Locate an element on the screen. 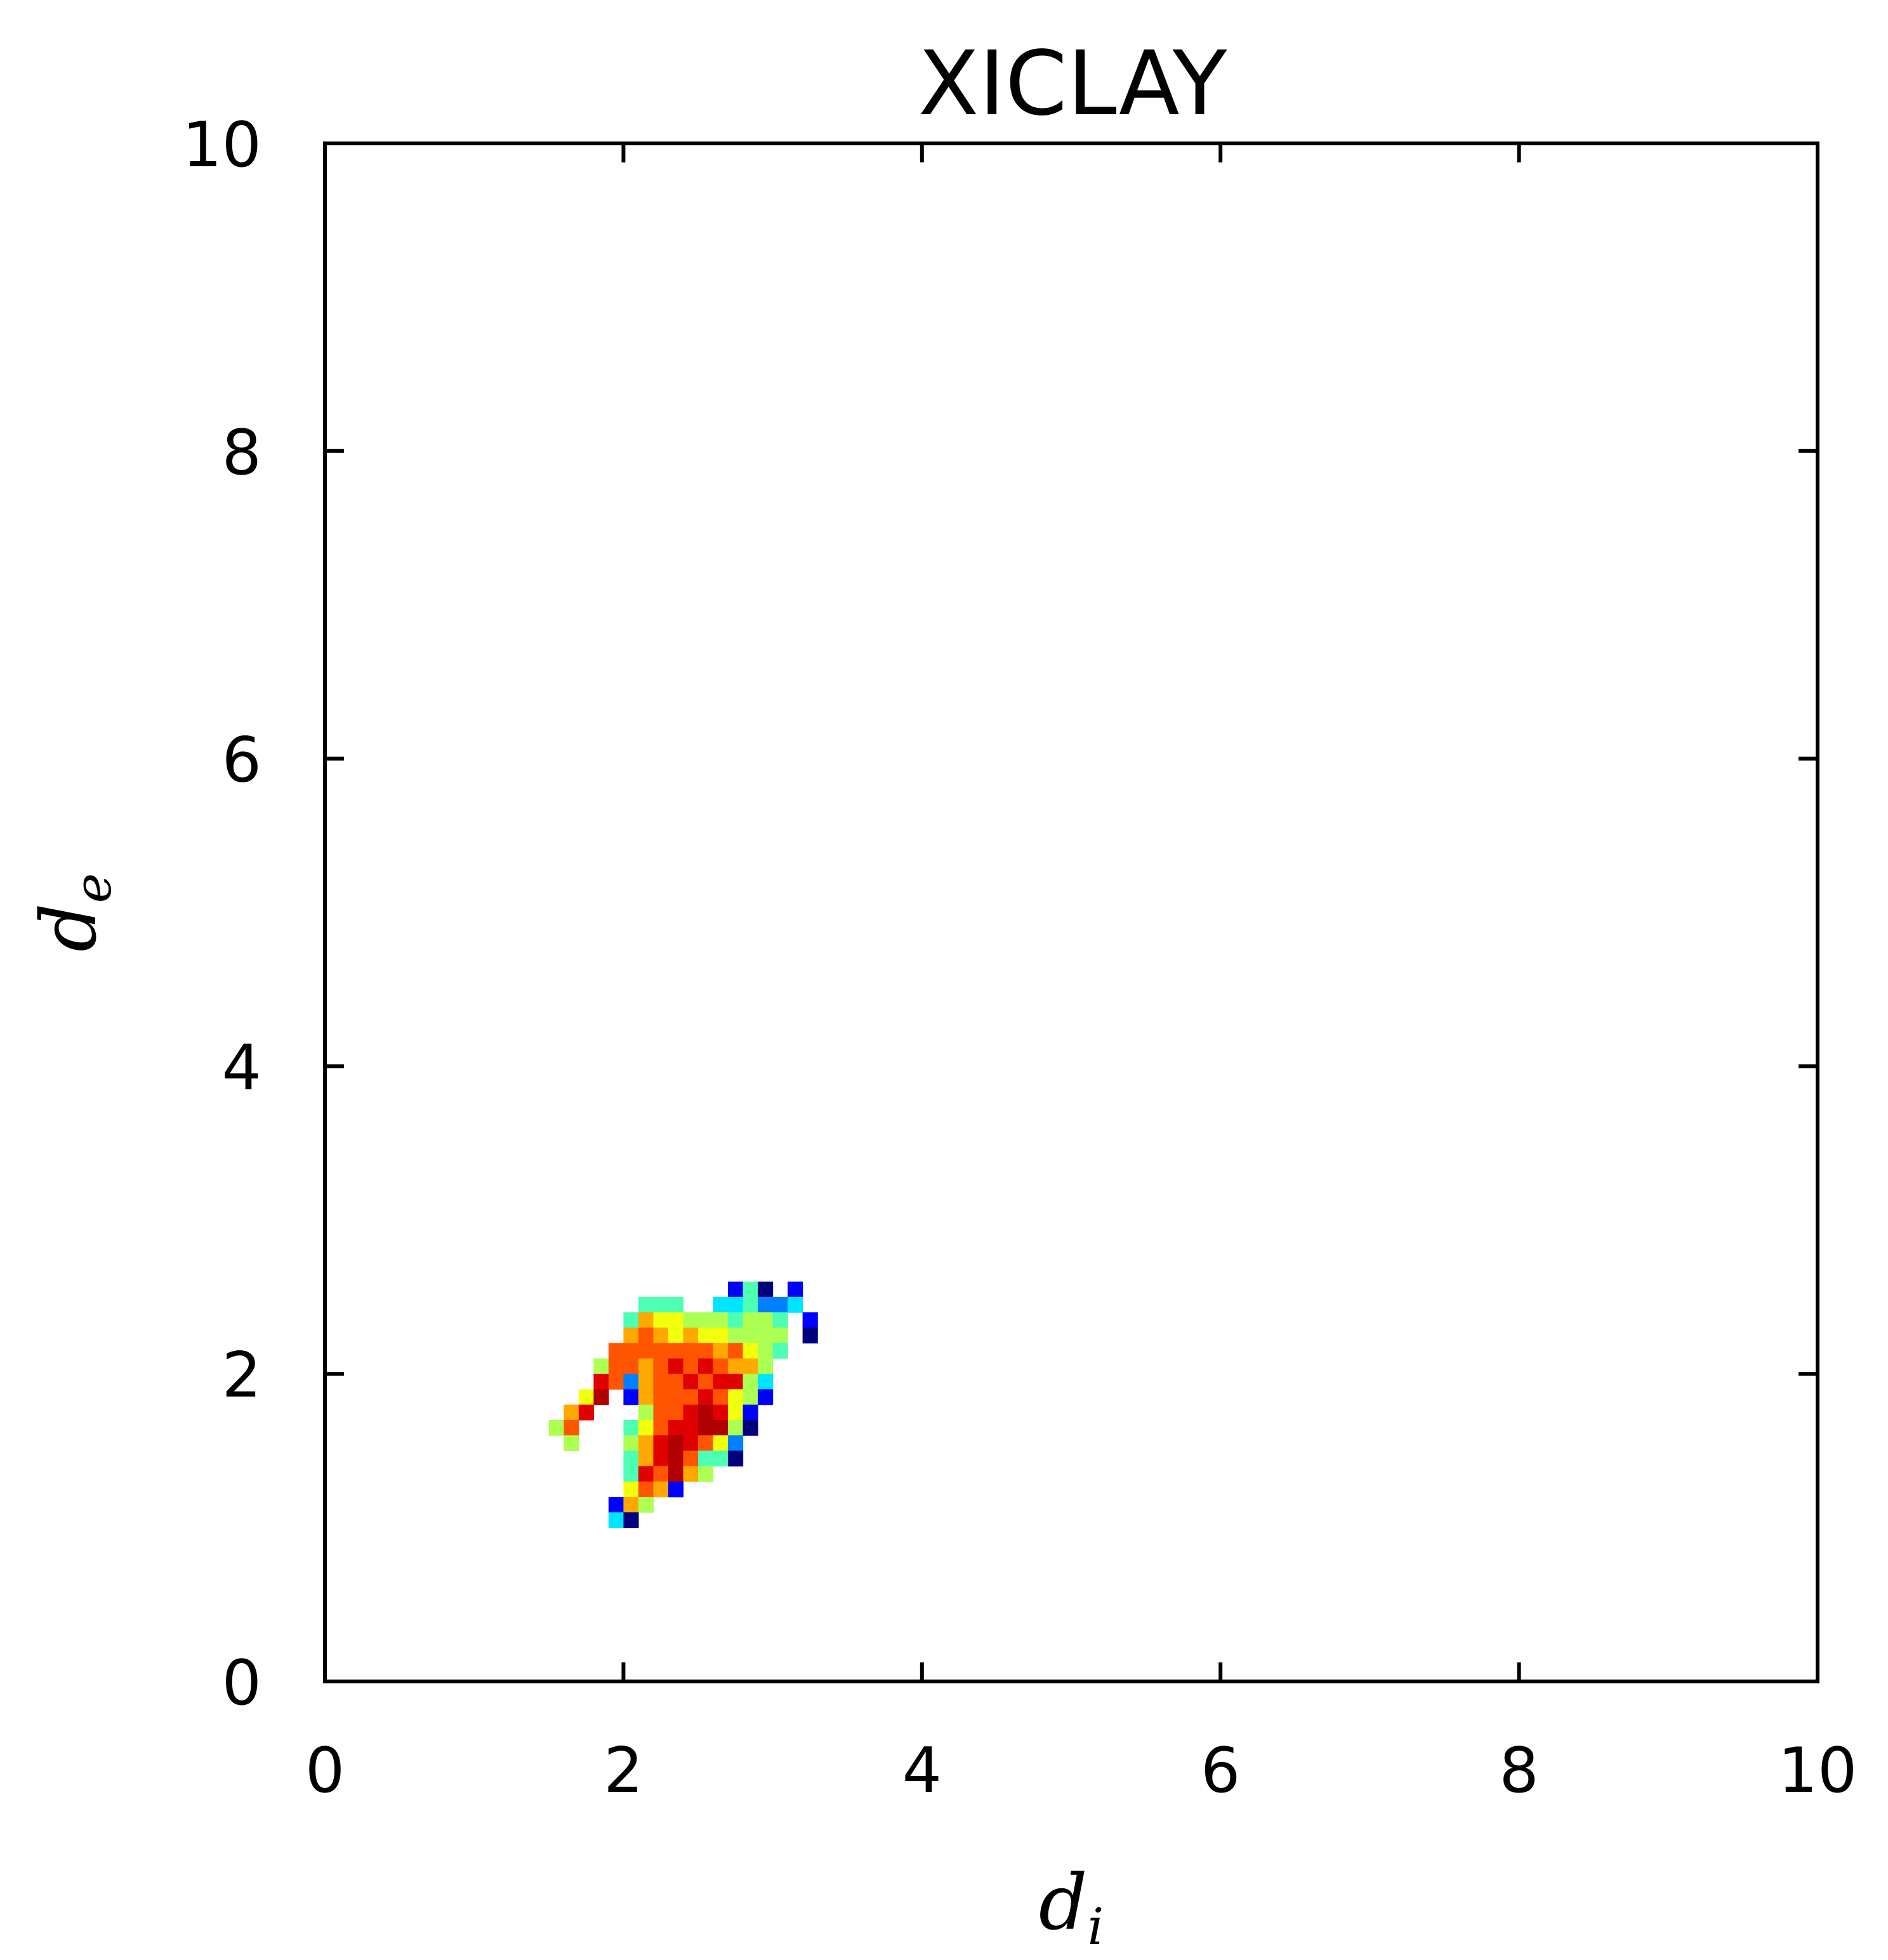 Image resolution: width=1888 pixels, height=1960 pixels. x-tick-label: 4 is located at coordinates (922, 1771).